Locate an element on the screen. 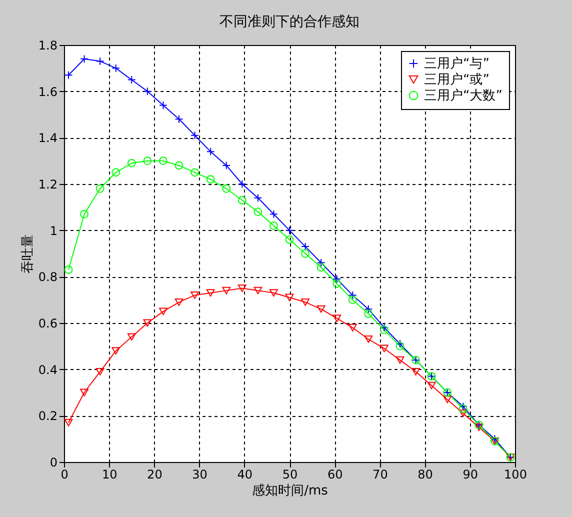 The width and height of the screenshot is (572, 517). y-tick-label: 1 is located at coordinates (54, 231).